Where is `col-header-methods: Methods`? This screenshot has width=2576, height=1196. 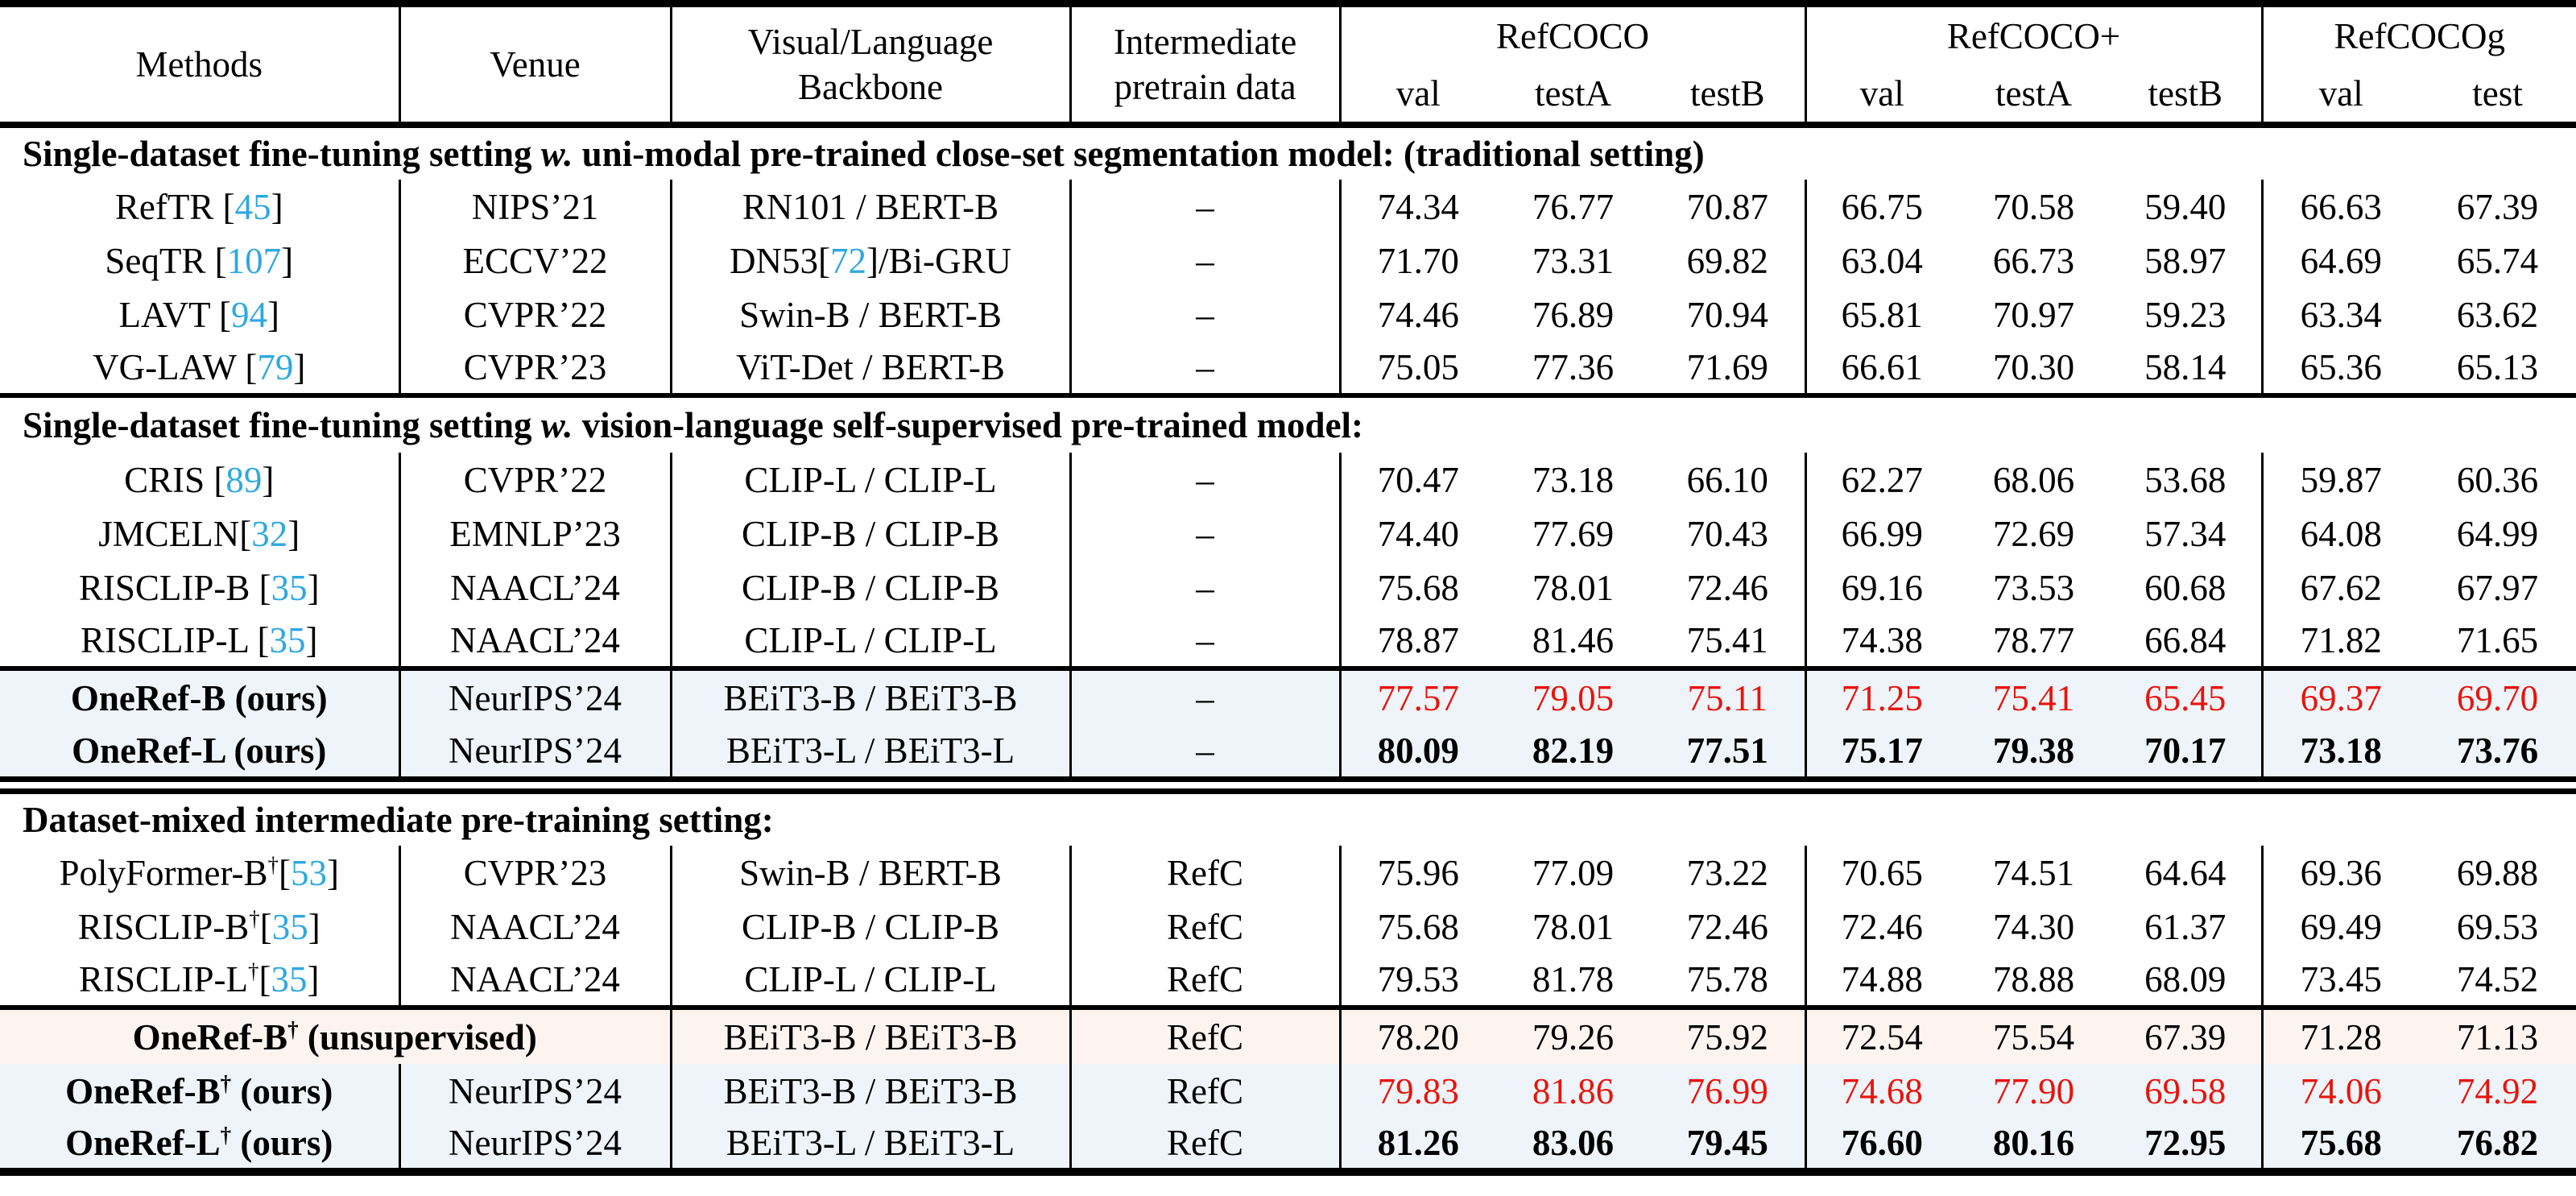 col-header-methods: Methods is located at coordinates (200, 64).